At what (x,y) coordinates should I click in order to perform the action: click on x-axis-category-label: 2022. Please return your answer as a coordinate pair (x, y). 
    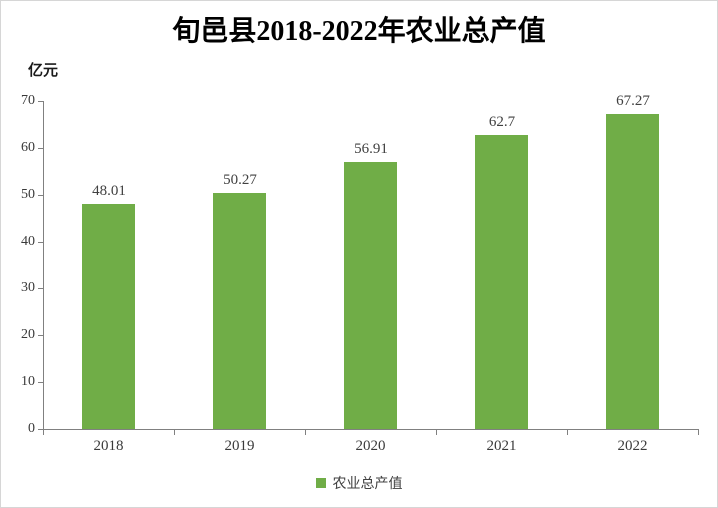
    Looking at the image, I should click on (632, 446).